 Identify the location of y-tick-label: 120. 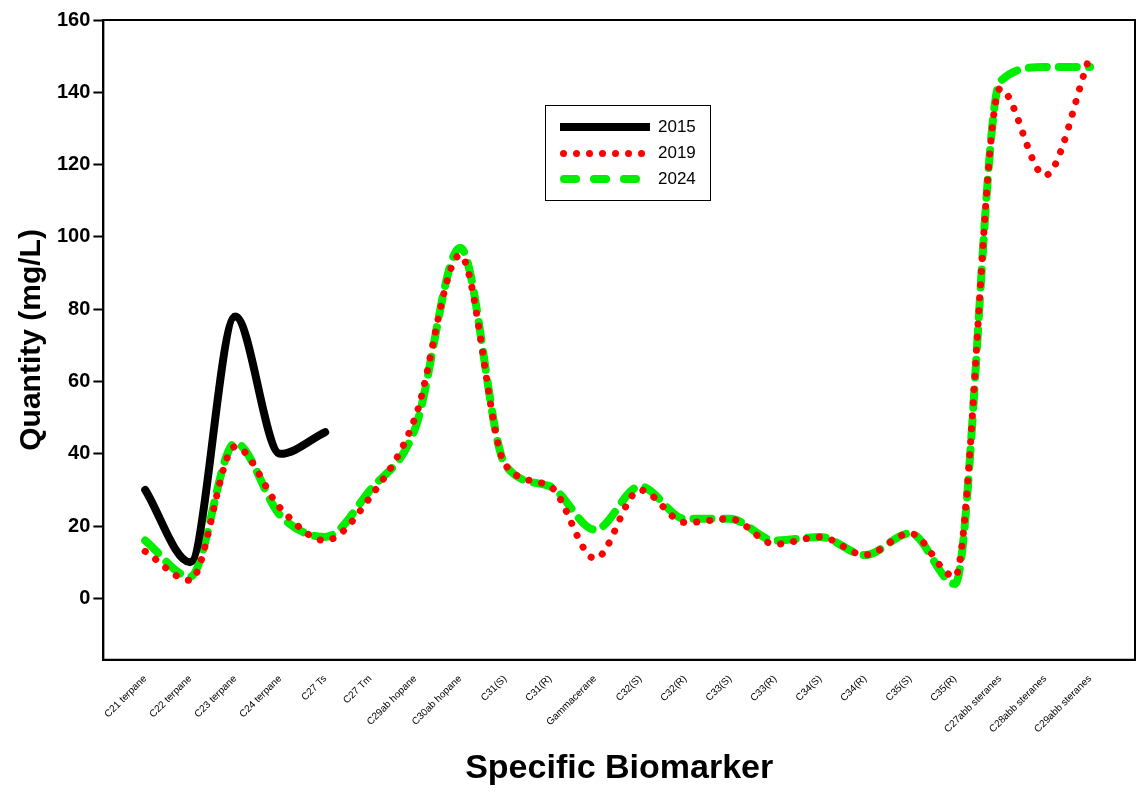
(73, 163).